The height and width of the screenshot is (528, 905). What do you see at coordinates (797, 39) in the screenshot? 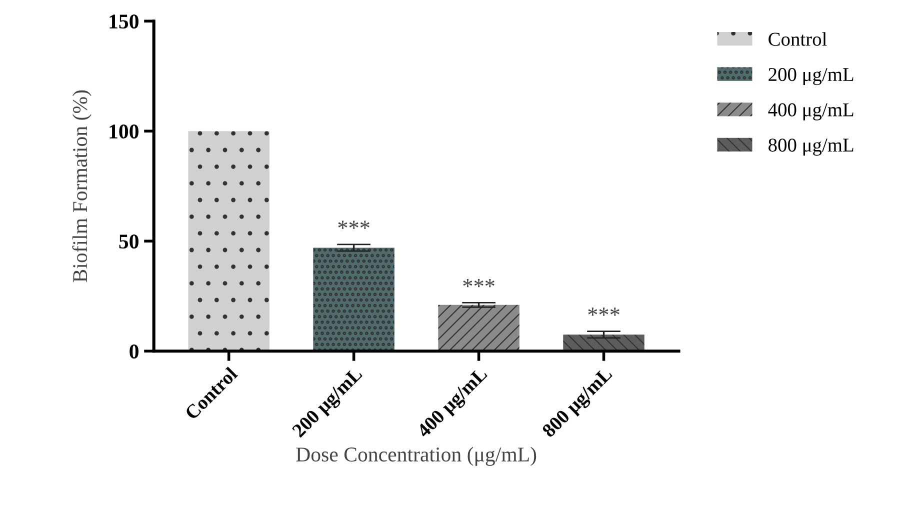
I see `legend-label: Control` at bounding box center [797, 39].